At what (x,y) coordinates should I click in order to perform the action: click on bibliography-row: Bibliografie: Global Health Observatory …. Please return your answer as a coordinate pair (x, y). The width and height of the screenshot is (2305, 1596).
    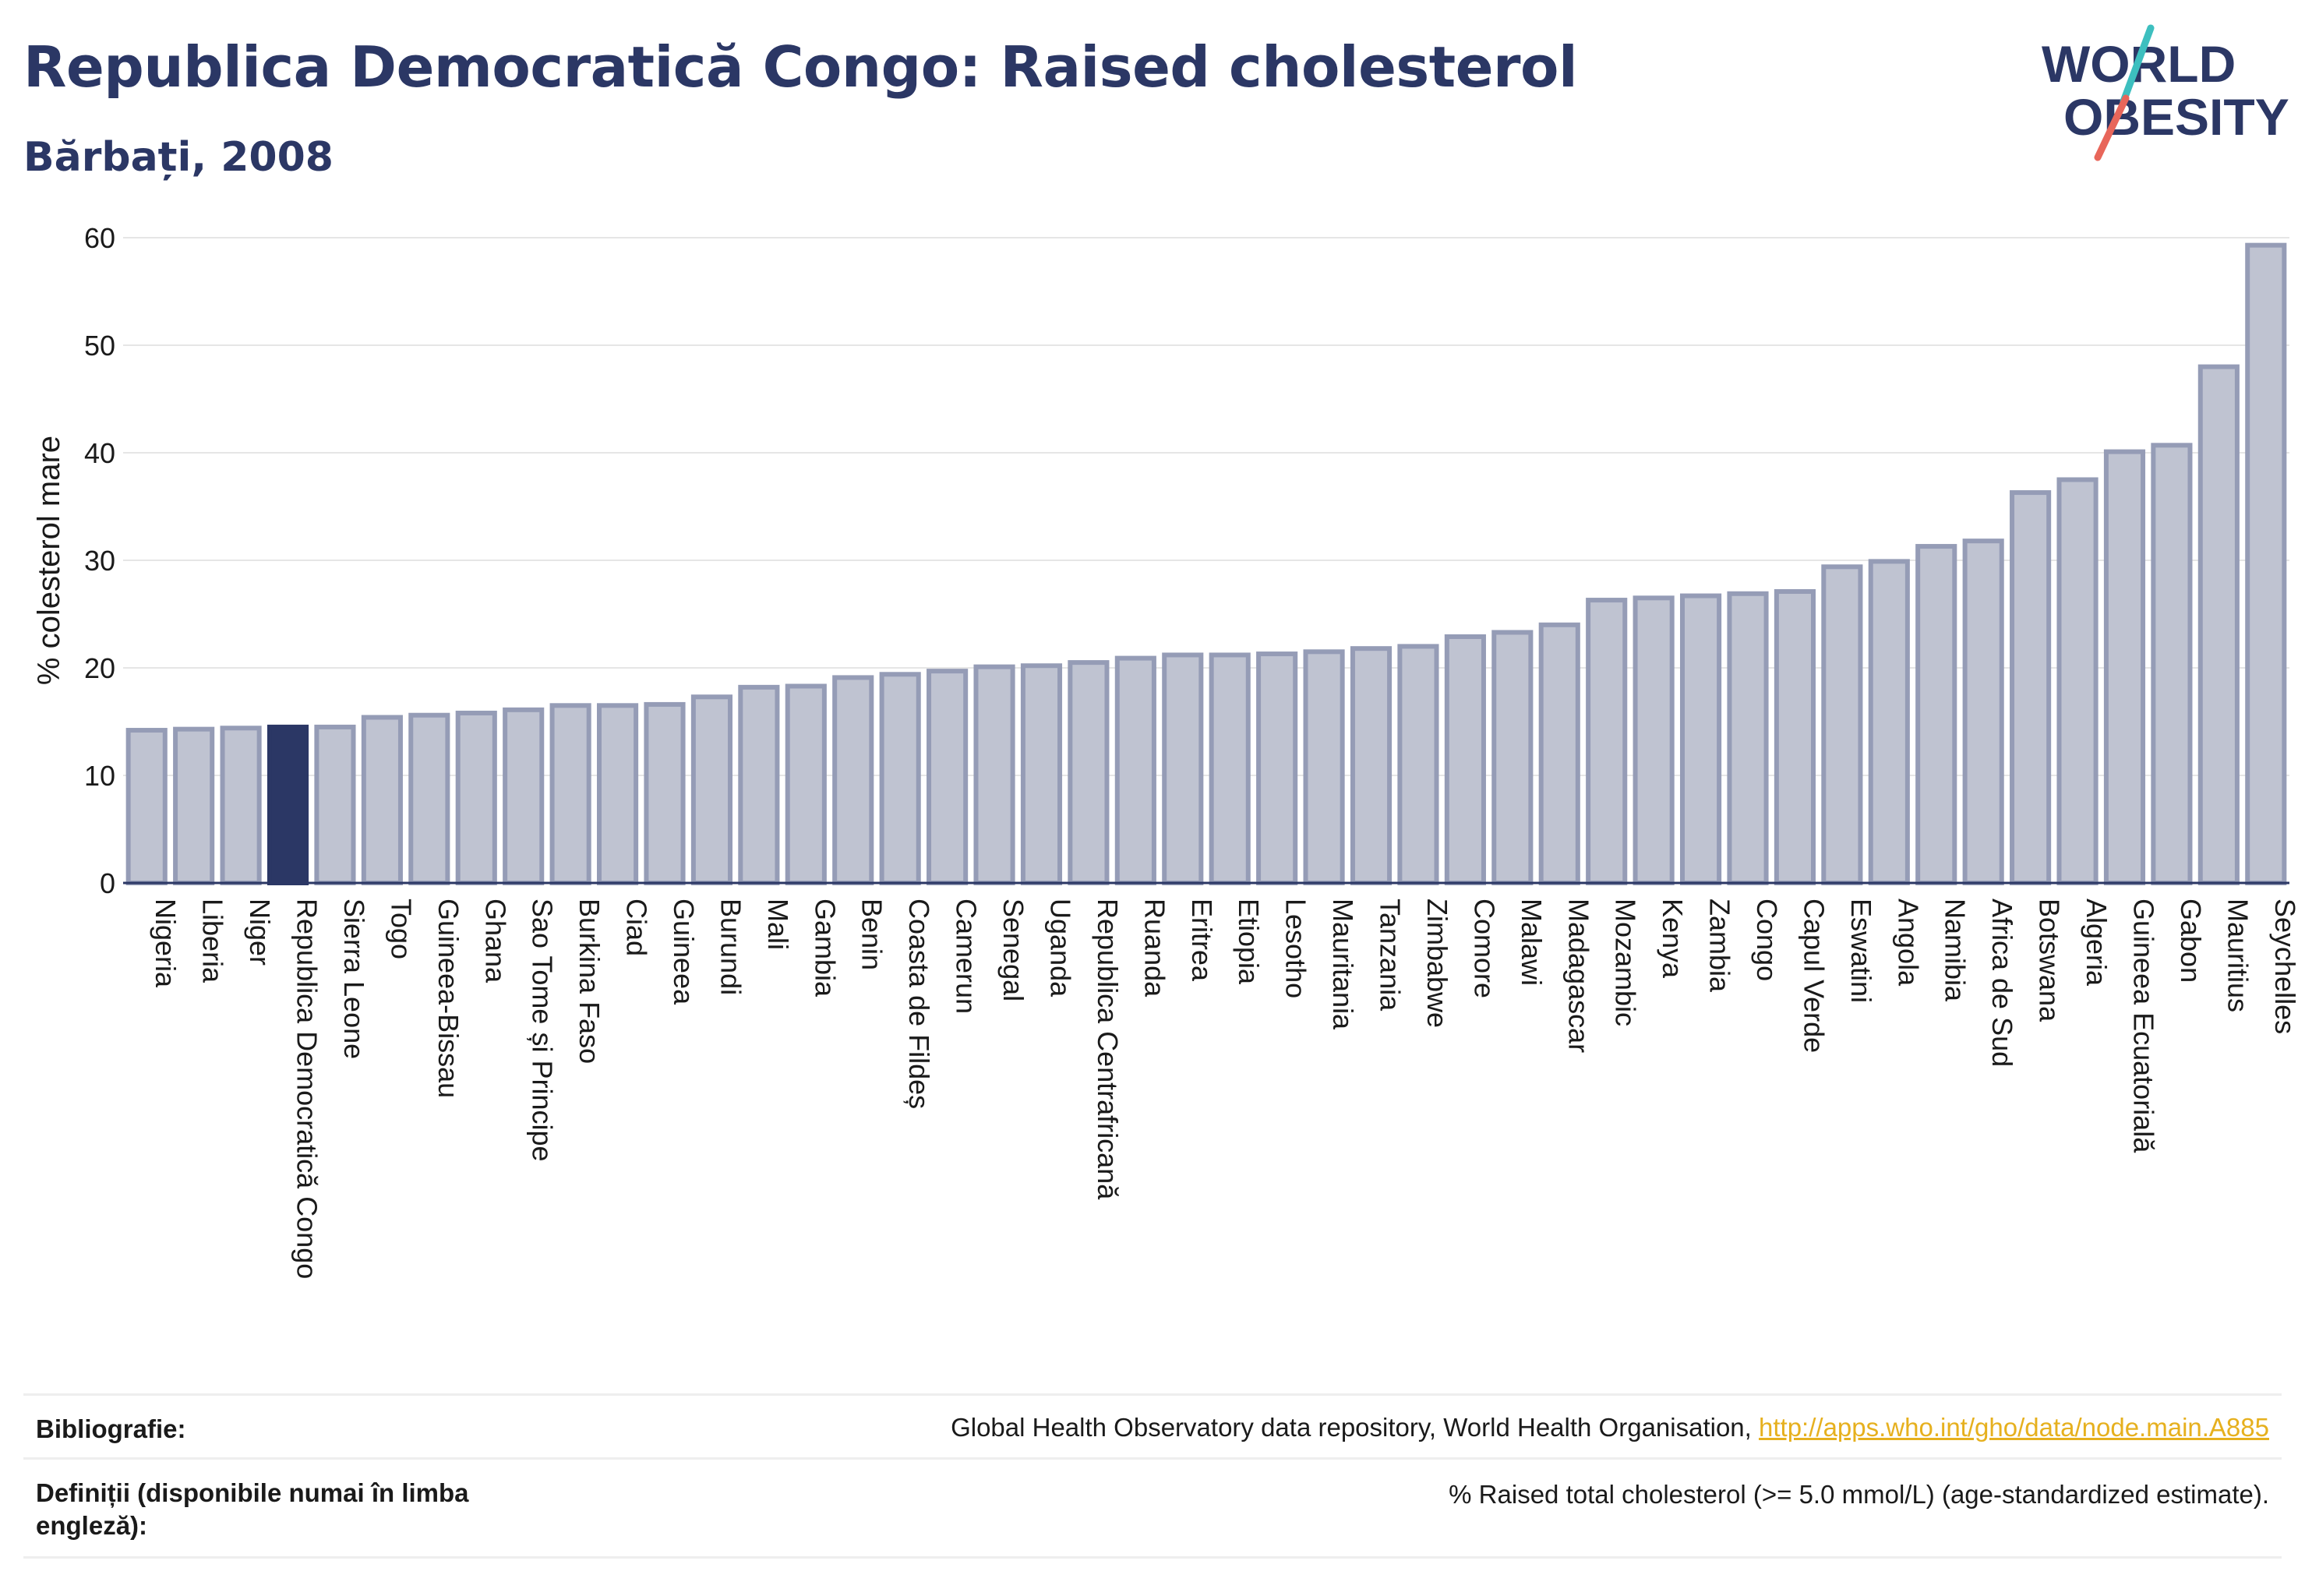
    Looking at the image, I should click on (1152, 1426).